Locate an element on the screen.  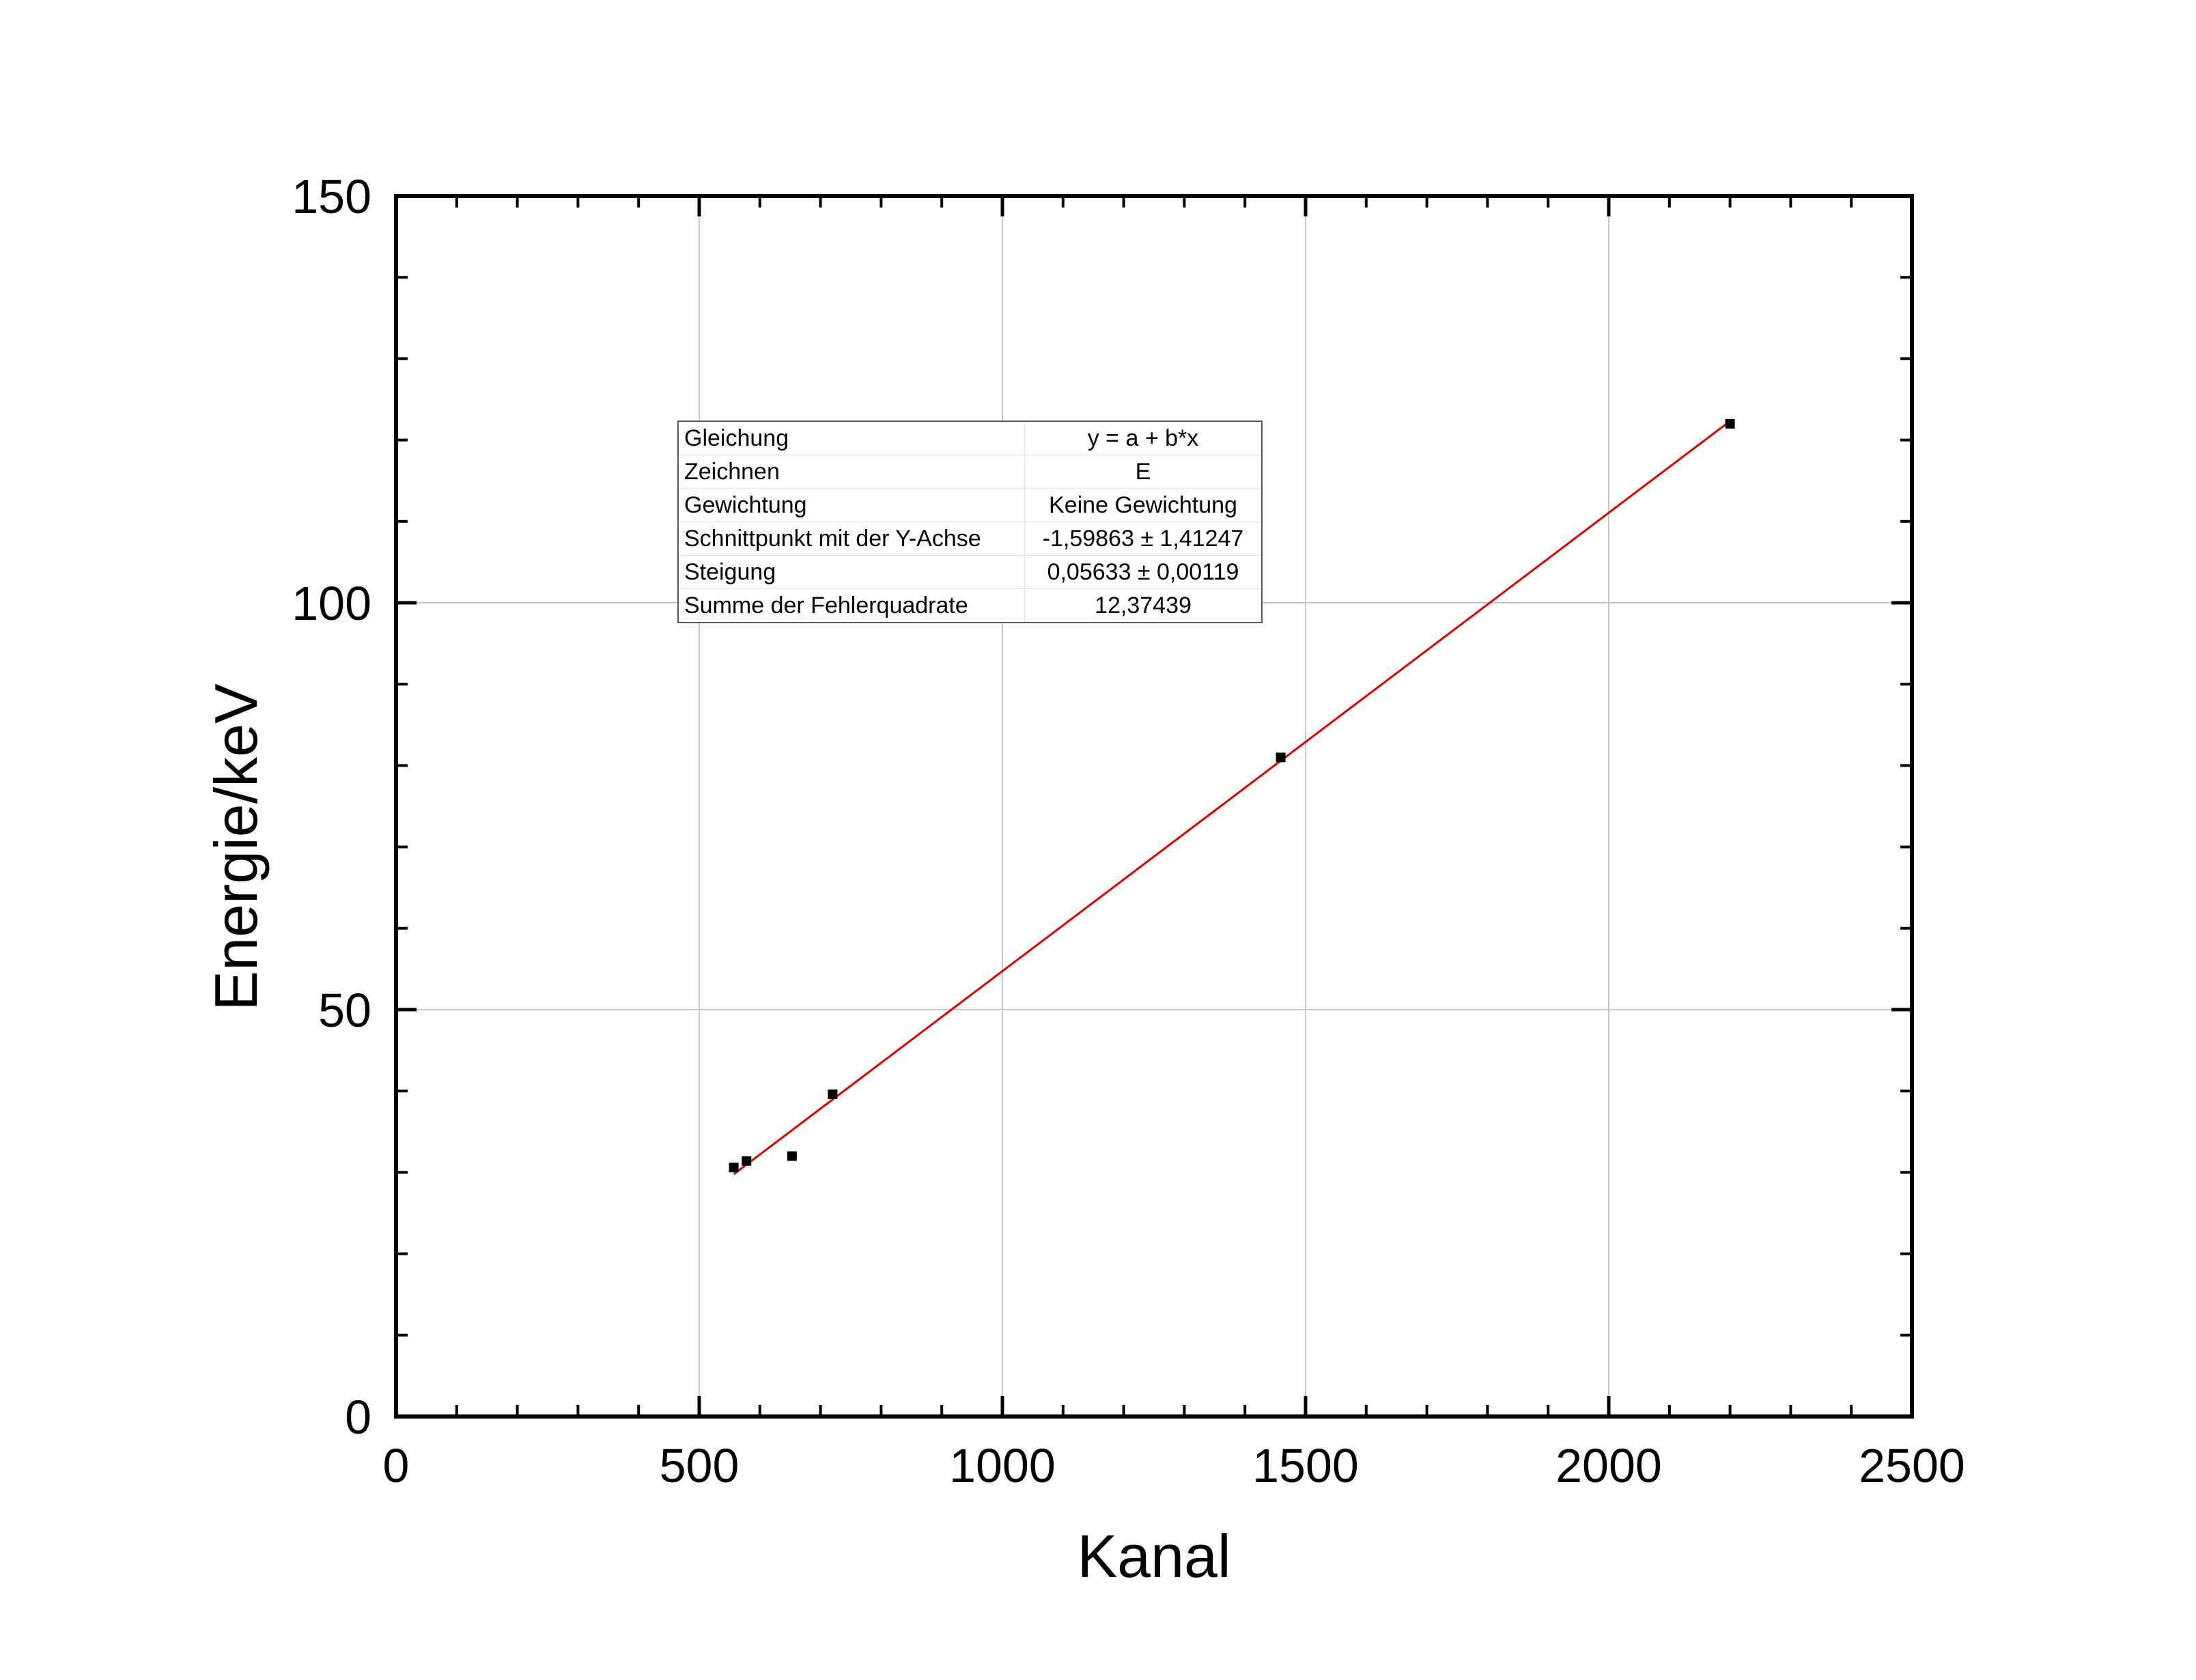
table-row: Gleichung y = a + b*x is located at coordinates (970, 438).